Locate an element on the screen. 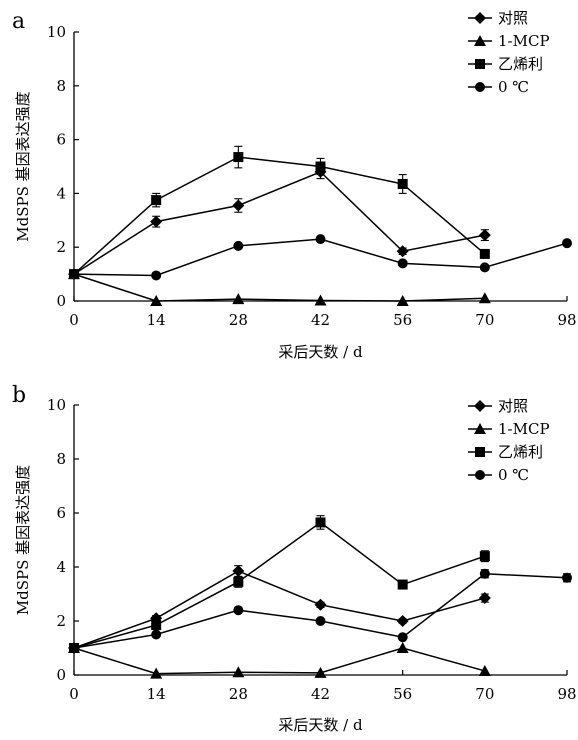  x-axis-title: 采后天数 / d is located at coordinates (320, 725).